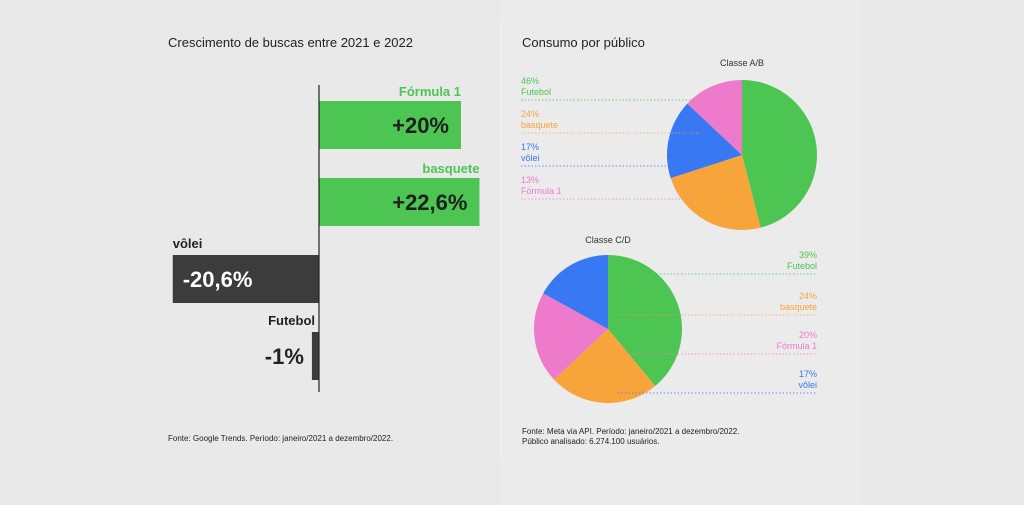 This screenshot has height=505, width=1024. What do you see at coordinates (591, 441) in the screenshot?
I see `right-source-note-line2: Público analisado: 6.274.100 usuários.` at bounding box center [591, 441].